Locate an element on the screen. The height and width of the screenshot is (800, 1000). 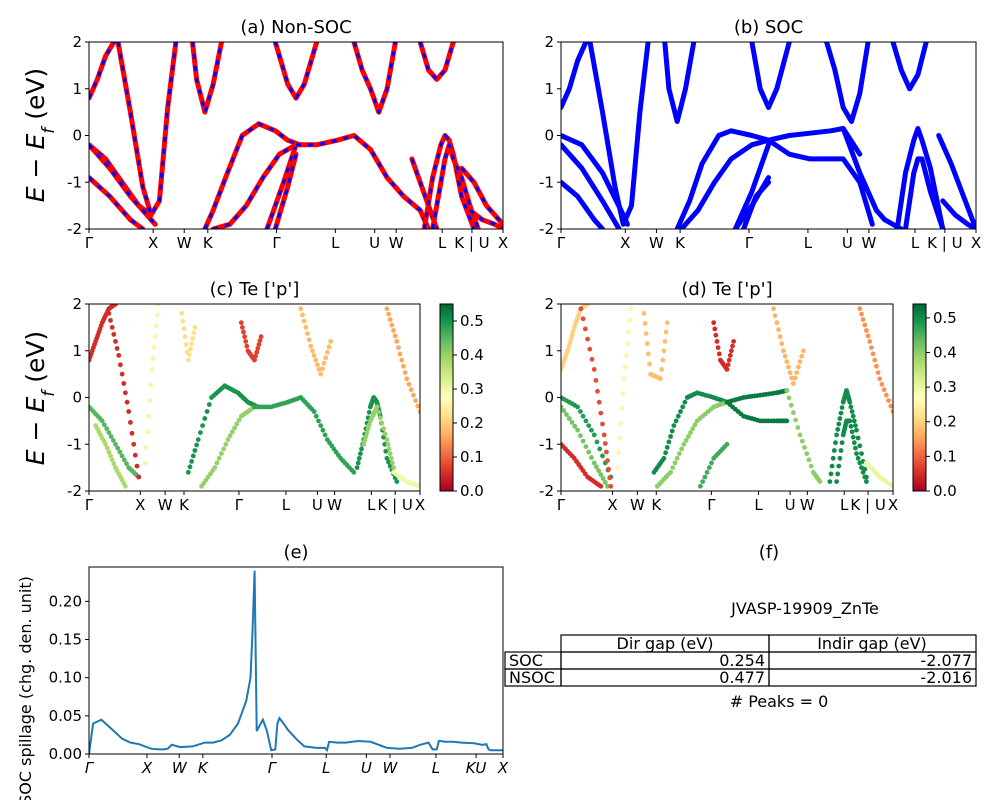
band-line is located at coordinates (956, 181).